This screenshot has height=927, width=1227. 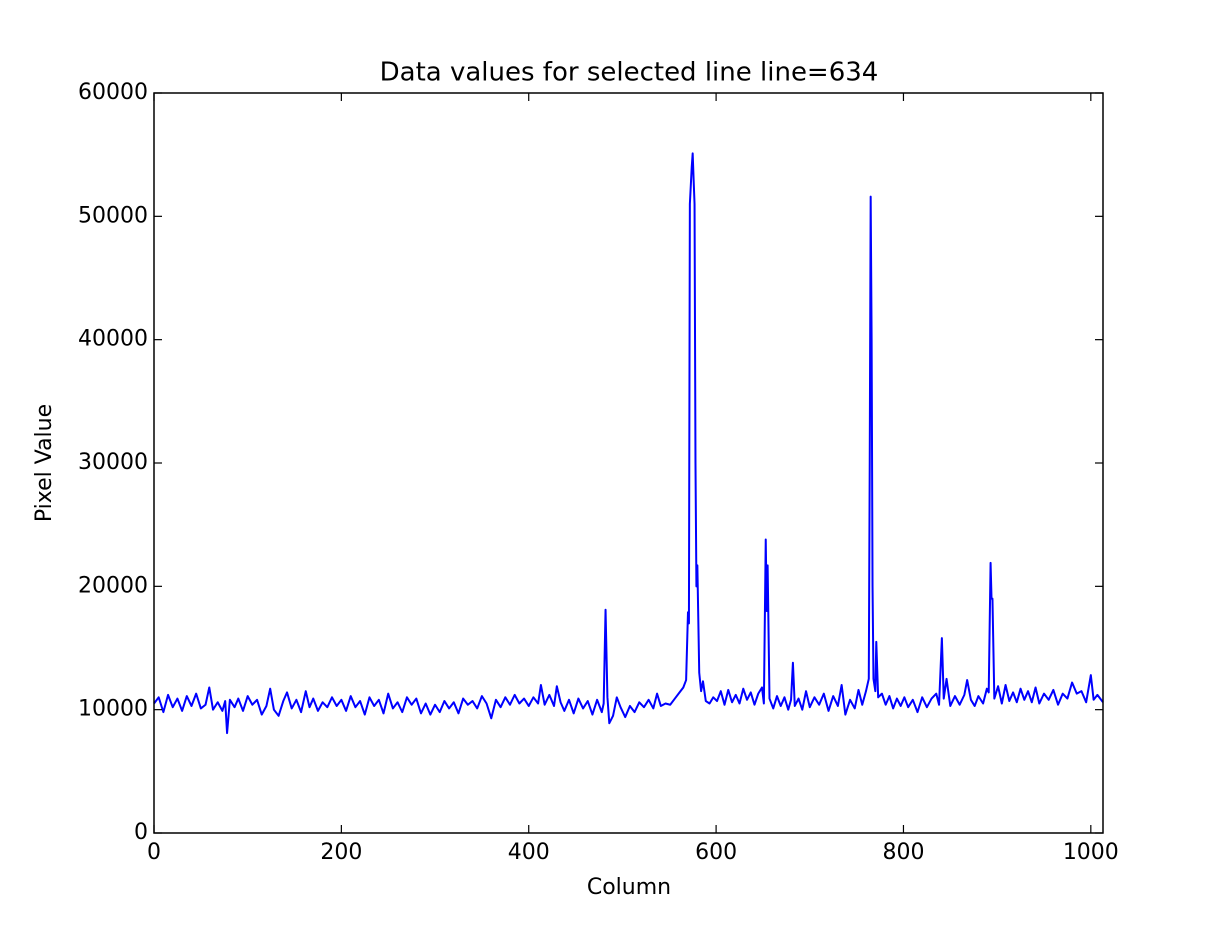 I want to click on chart-title: Data values for selected line line=634, so click(x=629, y=73).